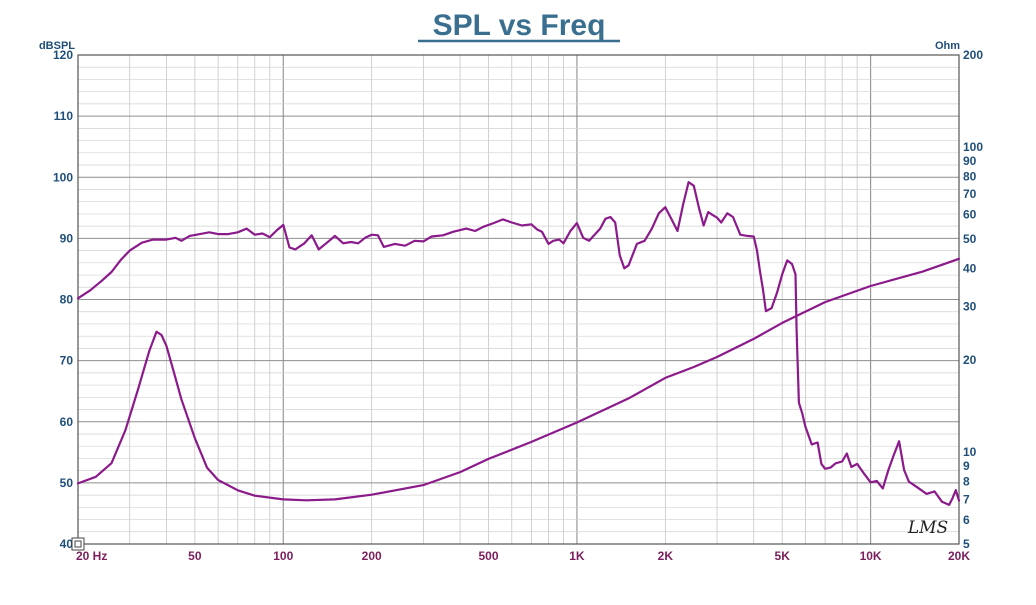 Image resolution: width=1036 pixels, height=605 pixels. What do you see at coordinates (970, 452) in the screenshot?
I see `y-right-tick-label: 10` at bounding box center [970, 452].